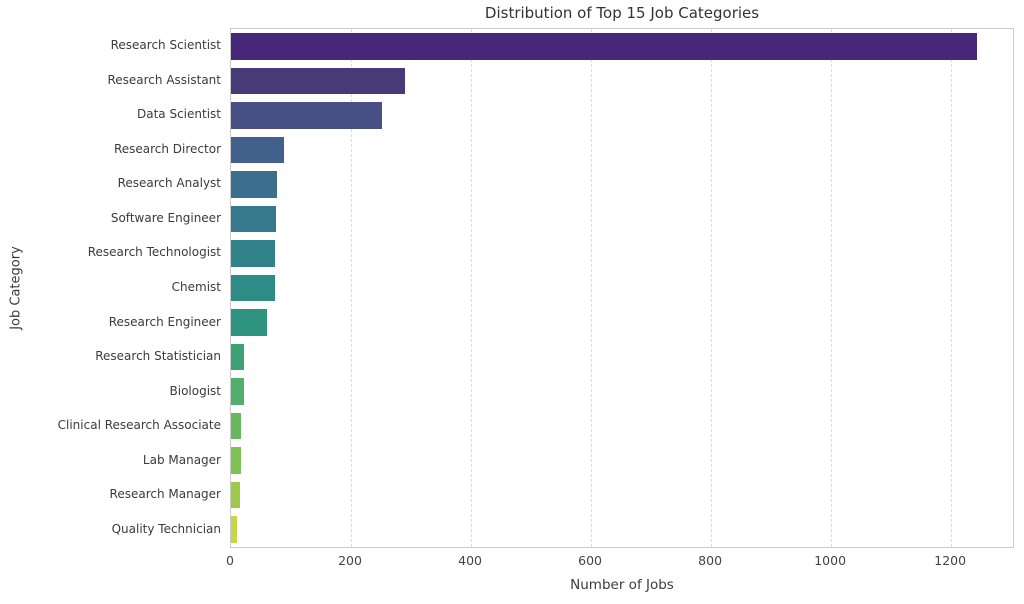 This screenshot has height=604, width=1024. Describe the element at coordinates (620, 562) in the screenshot. I see `x-axis-tick-labels: 0 200 400 600 800 1000 1200` at that location.